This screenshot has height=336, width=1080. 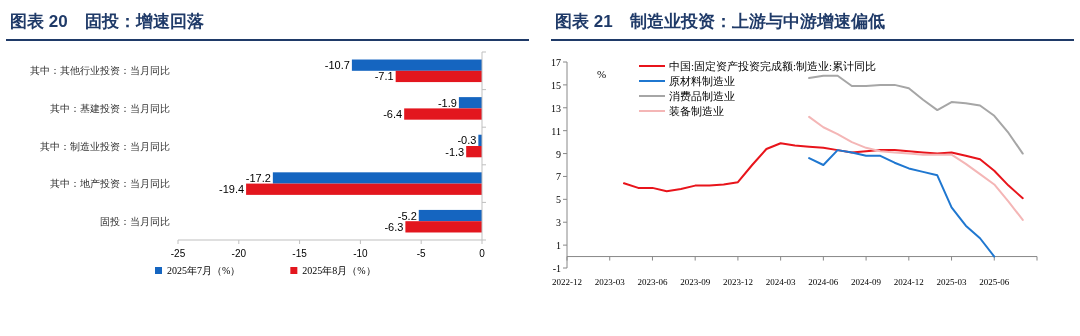 What do you see at coordinates (556, 62) in the screenshot?
I see `y-tick-label: 17` at bounding box center [556, 62].